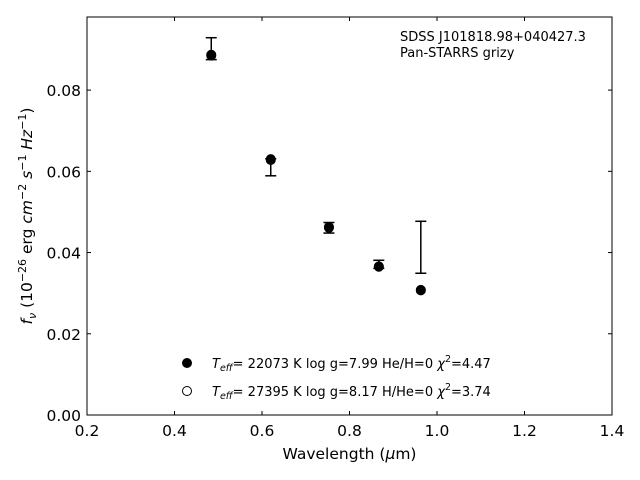 Image resolution: width=640 pixels, height=480 pixels. Describe the element at coordinates (63, 91) in the screenshot. I see `y-tick-label: 0.08` at that location.